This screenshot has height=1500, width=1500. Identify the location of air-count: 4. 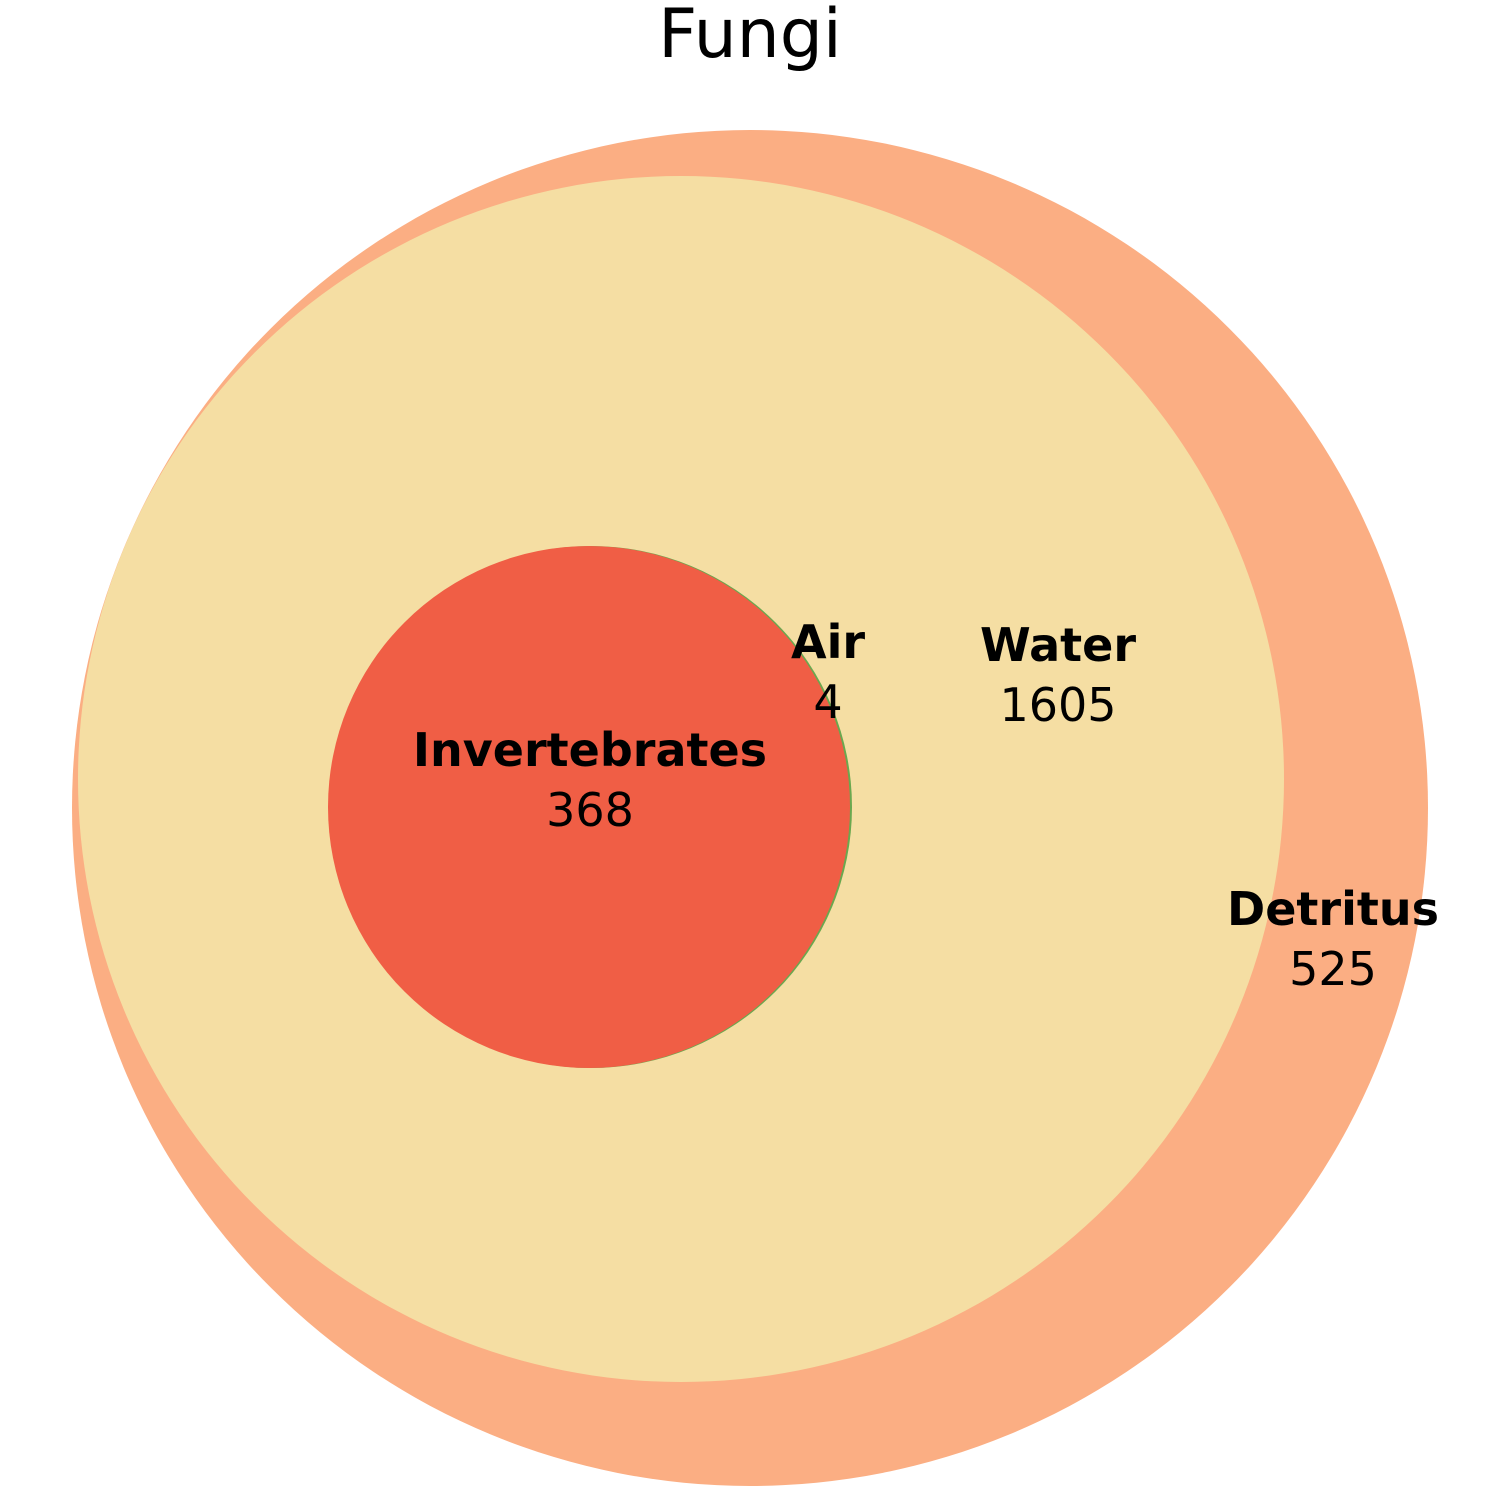
(827, 702).